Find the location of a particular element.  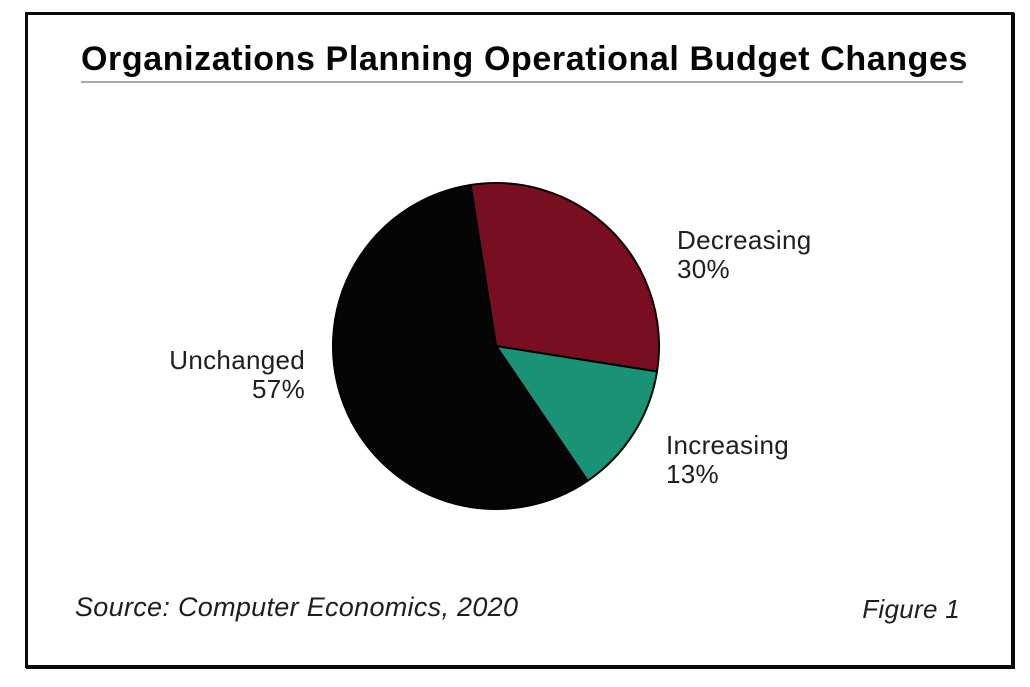

title-underline is located at coordinates (522, 82).